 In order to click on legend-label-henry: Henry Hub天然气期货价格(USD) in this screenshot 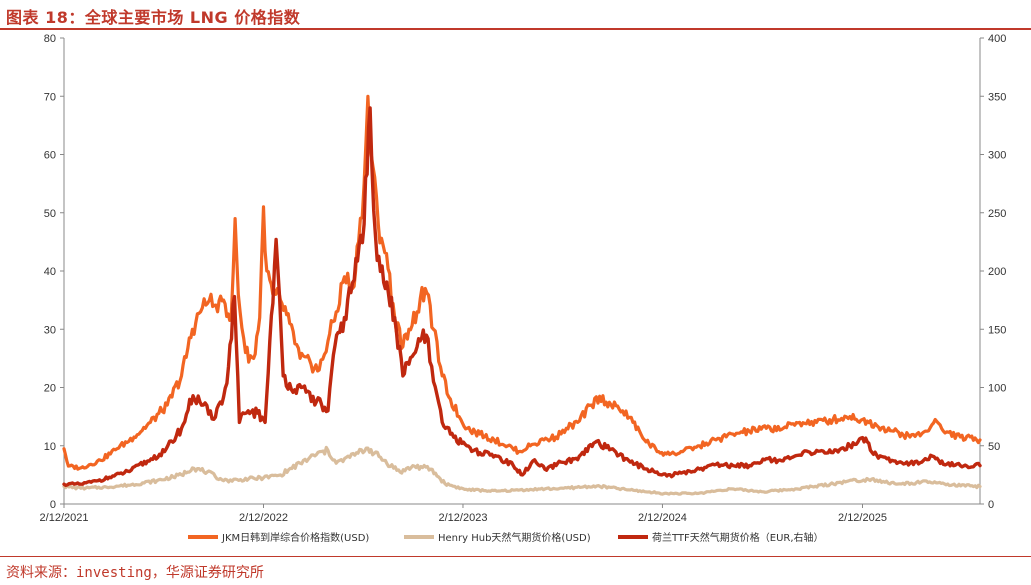, I will do `click(514, 537)`.